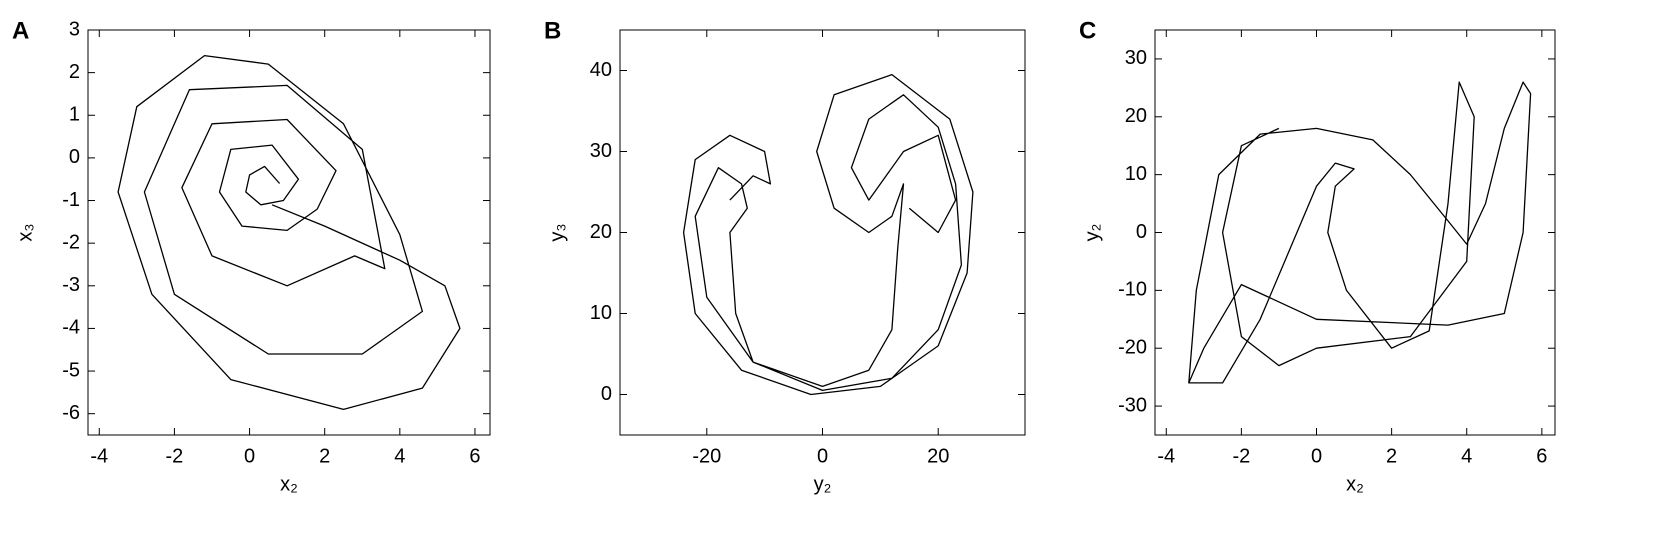 The height and width of the screenshot is (540, 1661). What do you see at coordinates (1087, 30) in the screenshot?
I see `panel-letter: C` at bounding box center [1087, 30].